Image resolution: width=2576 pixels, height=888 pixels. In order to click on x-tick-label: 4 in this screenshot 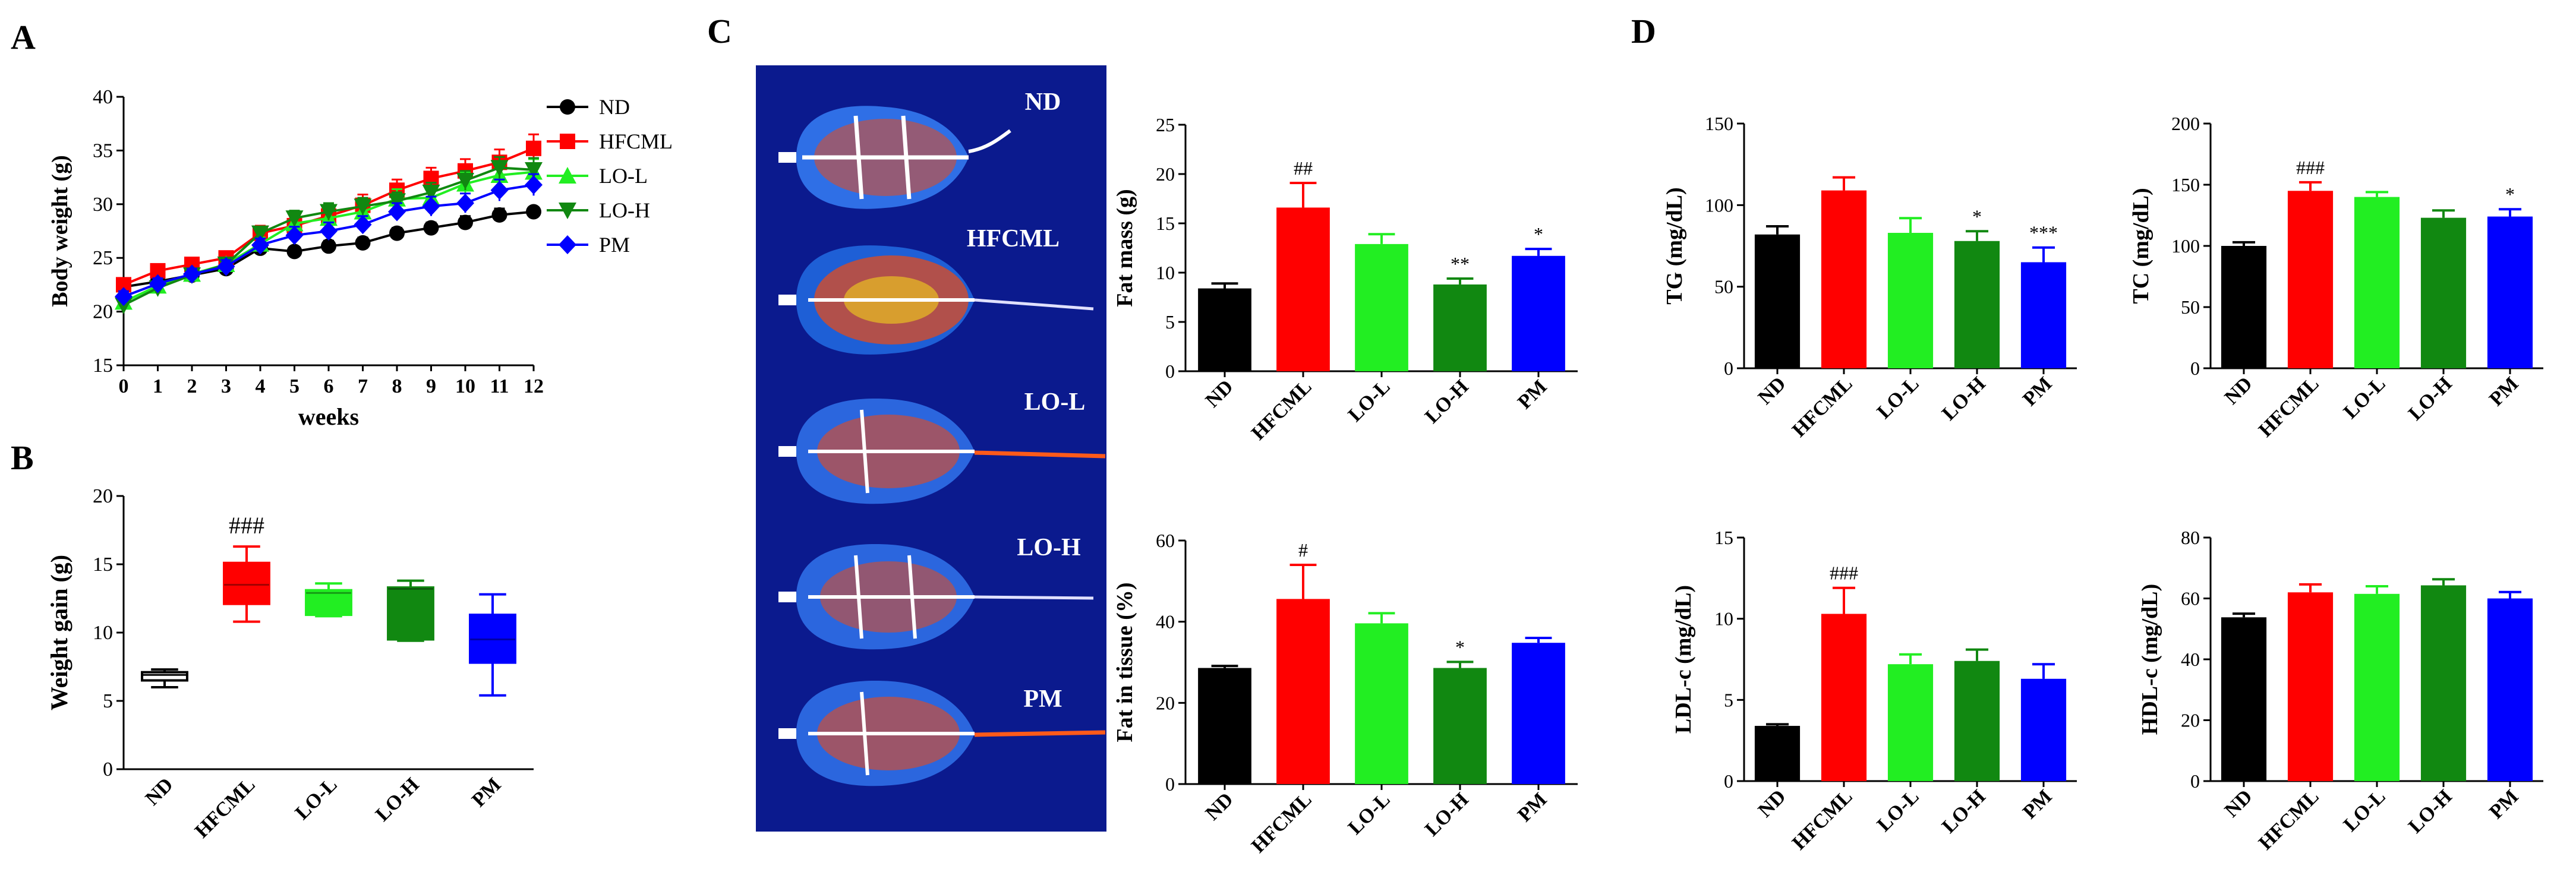, I will do `click(261, 386)`.